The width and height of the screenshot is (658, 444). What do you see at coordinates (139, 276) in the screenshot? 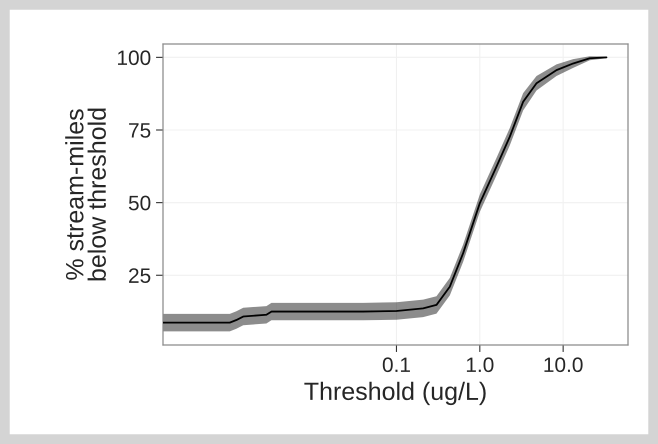
I see `y-tick-label: 25` at bounding box center [139, 276].